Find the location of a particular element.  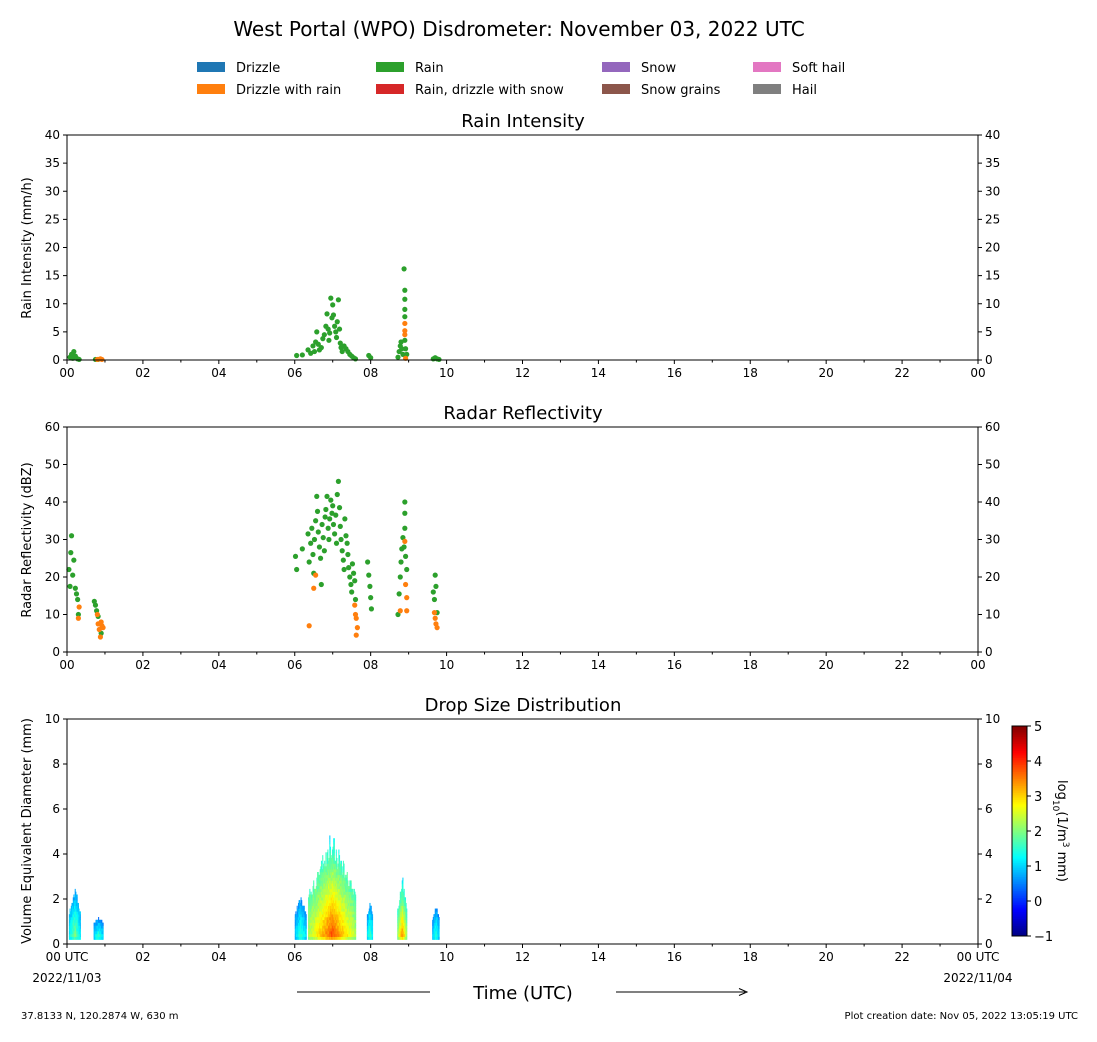

radar-reflectivity-ylabel: Radar Reflectivity (dBZ) is located at coordinates (27, 539).